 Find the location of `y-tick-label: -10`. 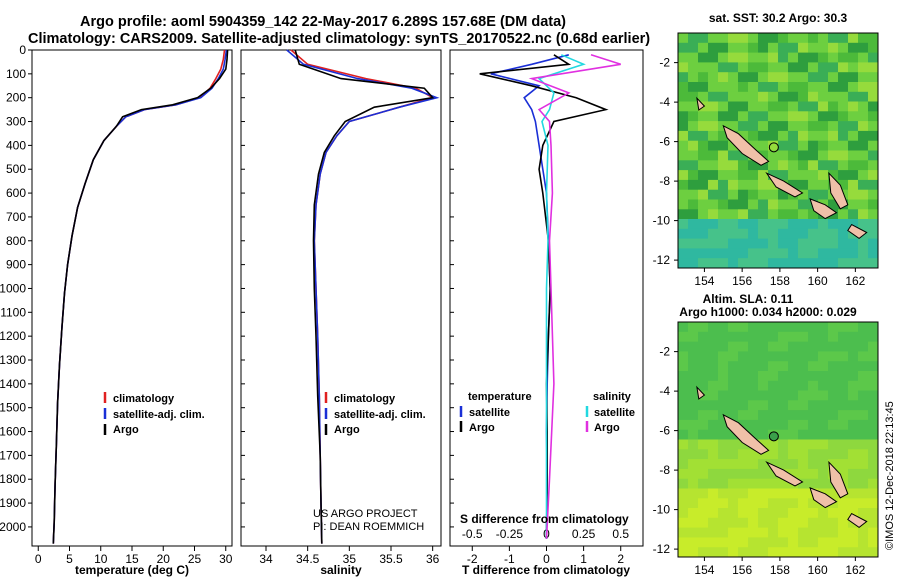

y-tick-label: -10 is located at coordinates (662, 221).